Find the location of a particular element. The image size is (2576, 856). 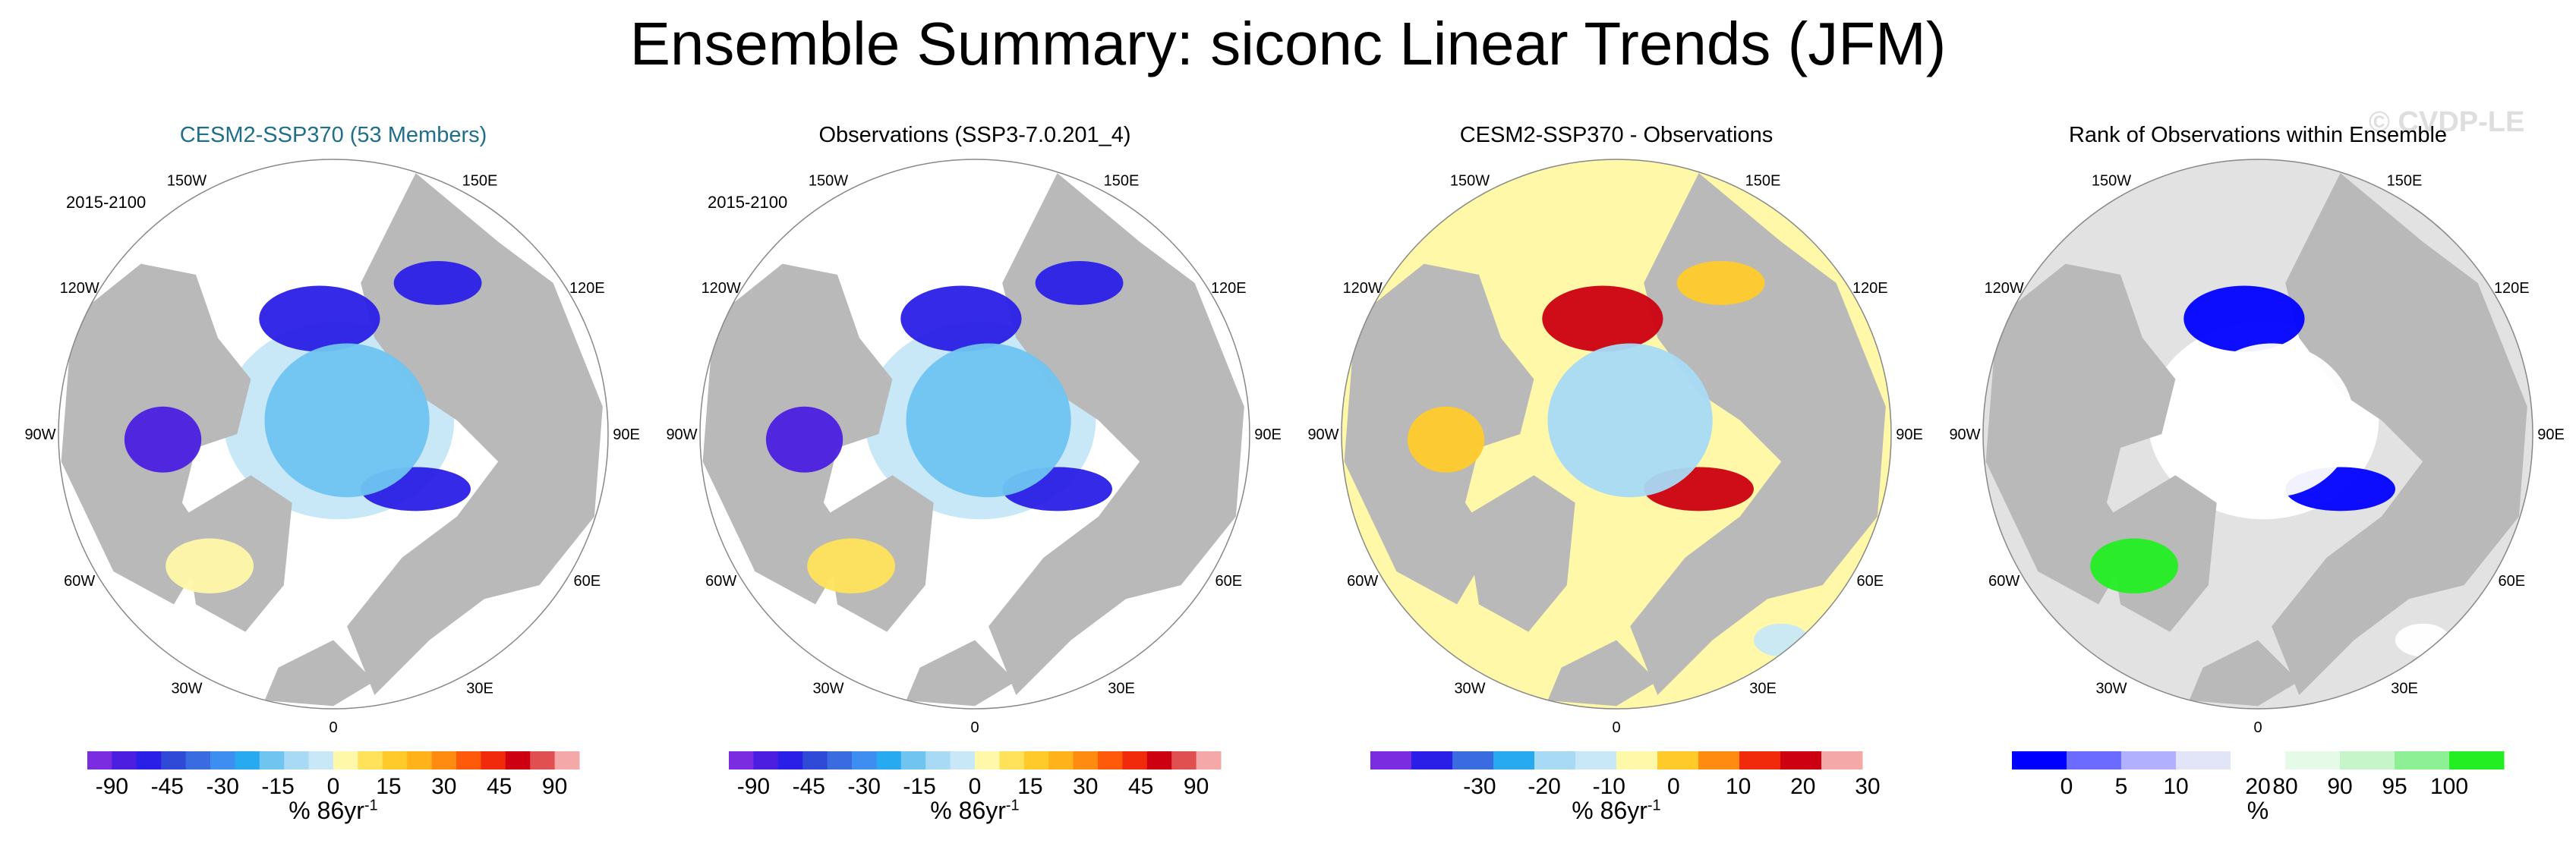

longitude-label: 0 is located at coordinates (333, 727).